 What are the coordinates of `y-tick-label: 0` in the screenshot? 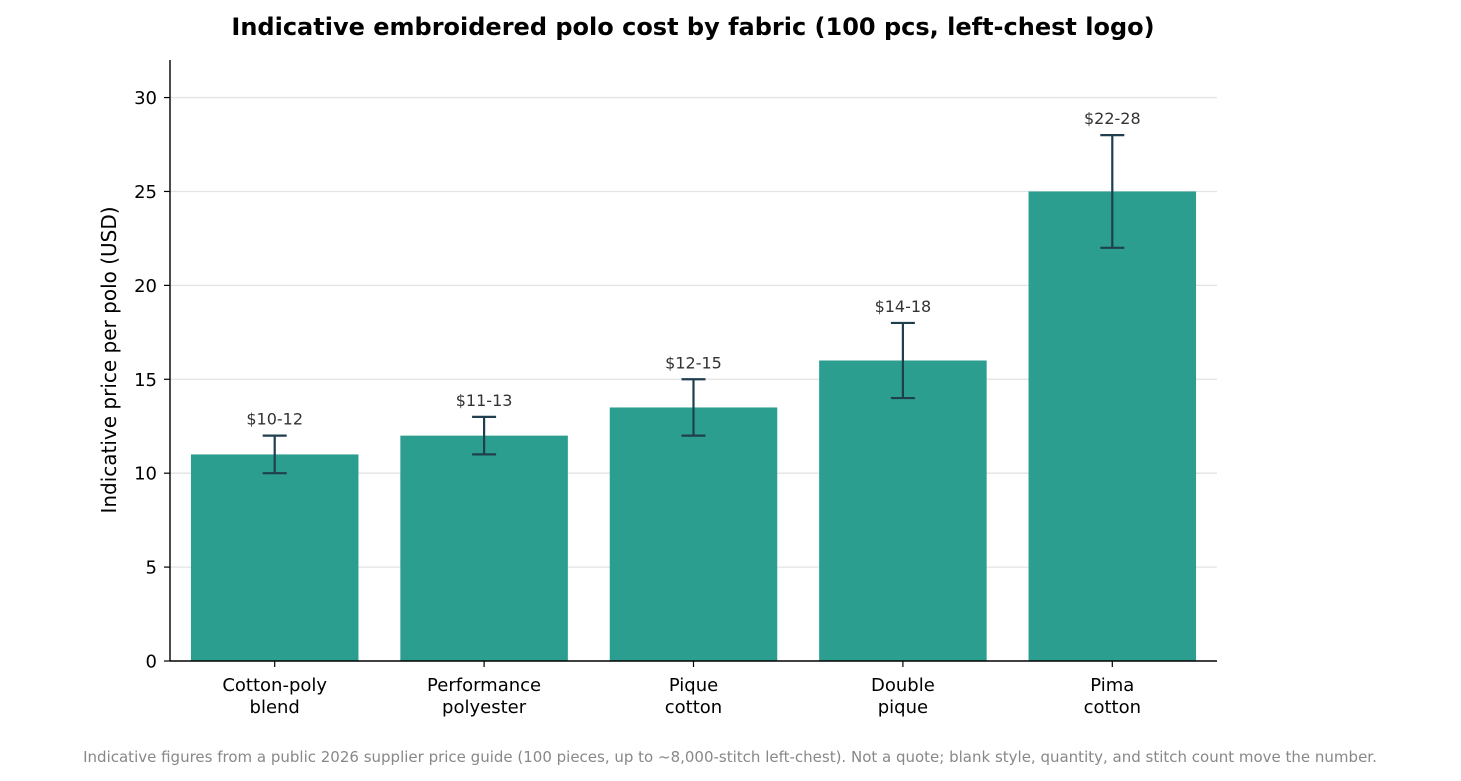 It's located at (151, 662).